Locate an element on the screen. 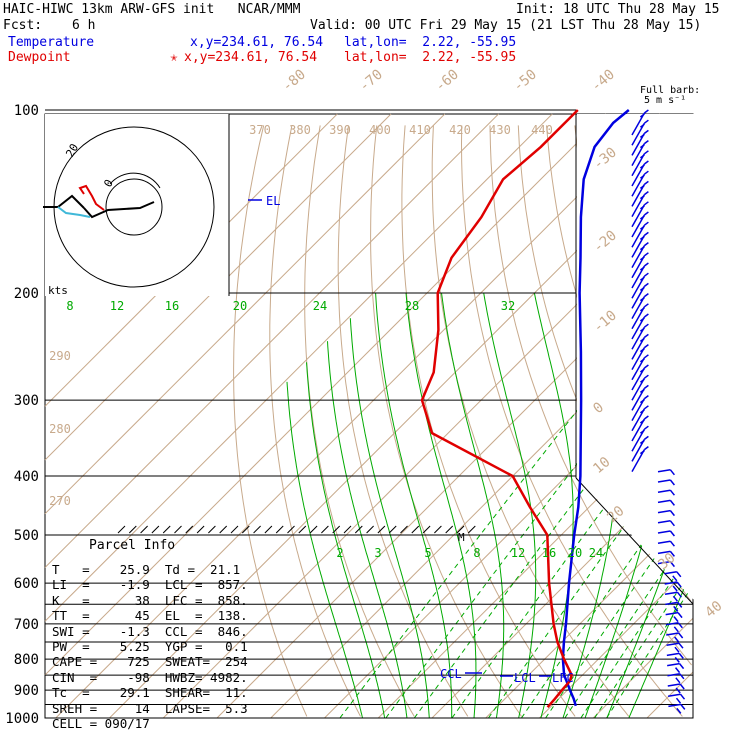  dewpoint-legend-label: Dewpoint is located at coordinates (39, 57).